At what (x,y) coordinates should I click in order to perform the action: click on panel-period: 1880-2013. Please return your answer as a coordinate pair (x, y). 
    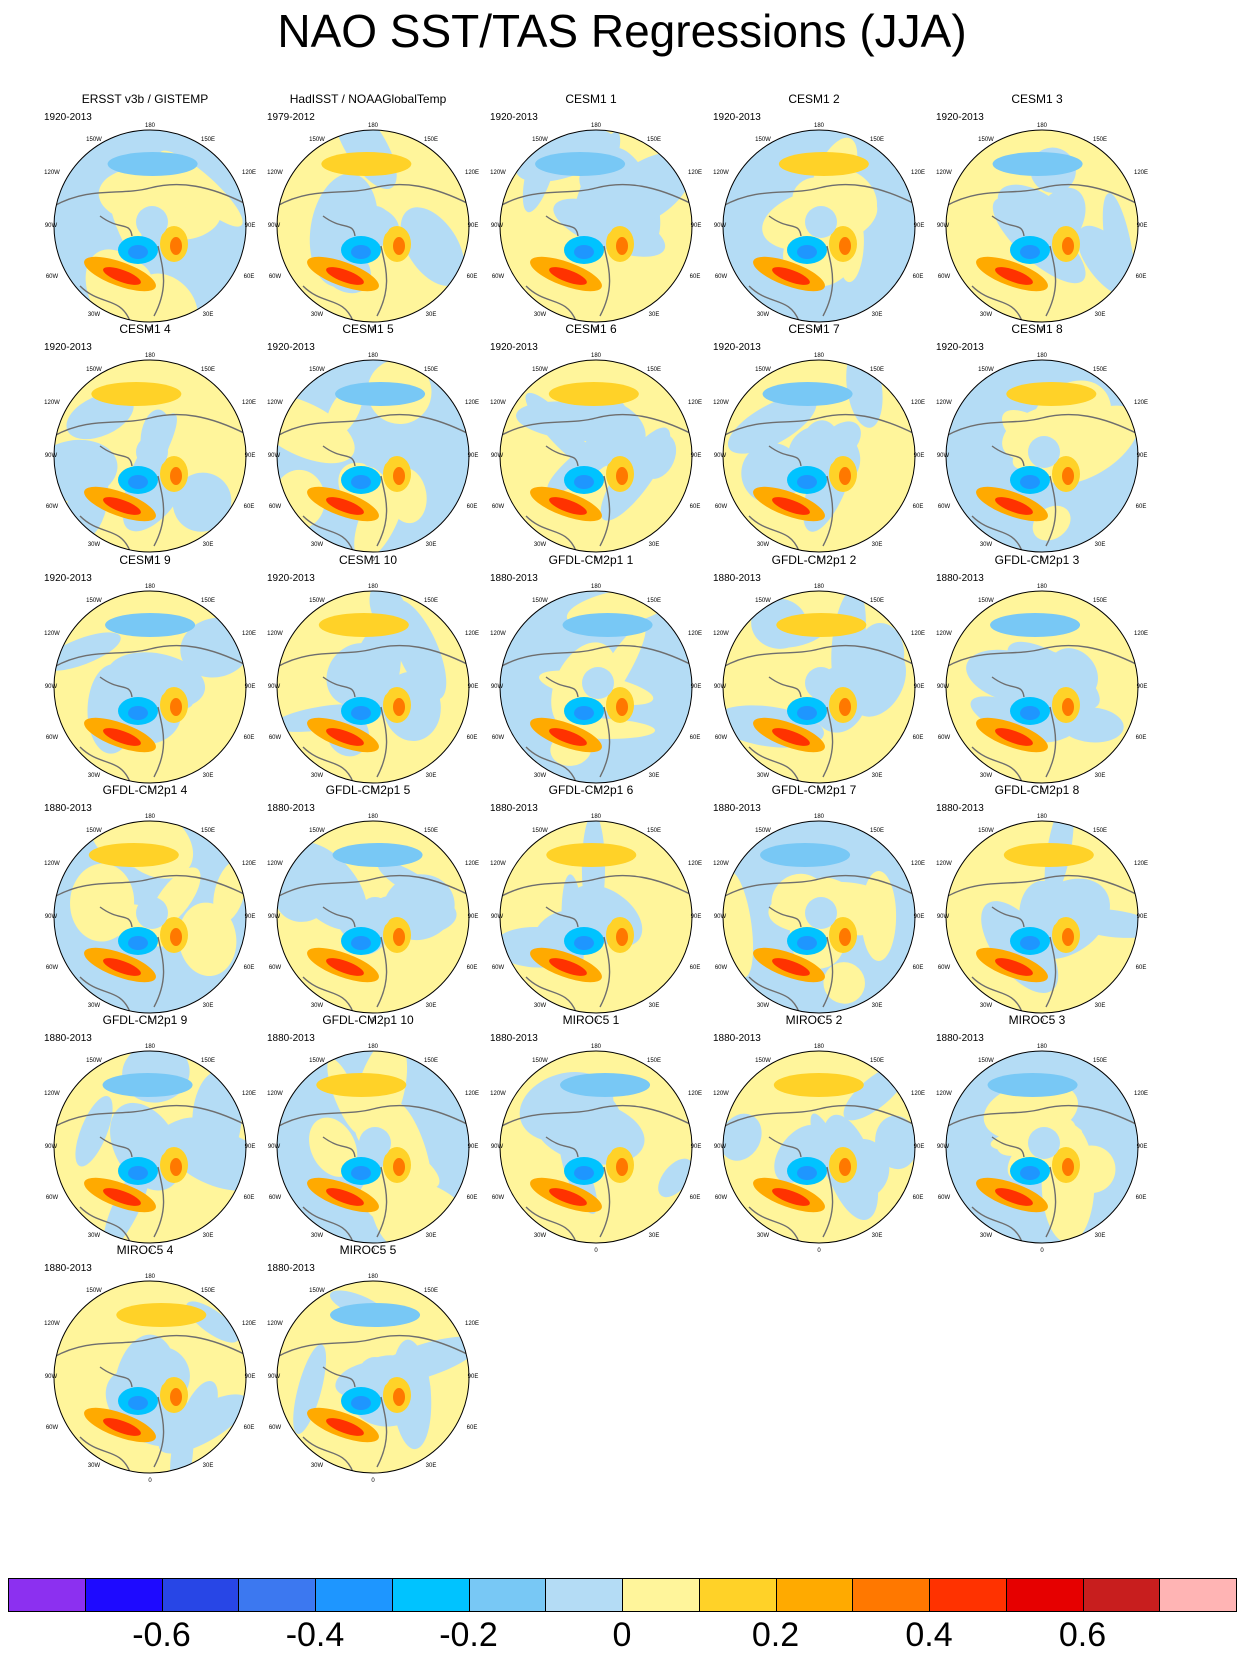
    Looking at the image, I should click on (68, 808).